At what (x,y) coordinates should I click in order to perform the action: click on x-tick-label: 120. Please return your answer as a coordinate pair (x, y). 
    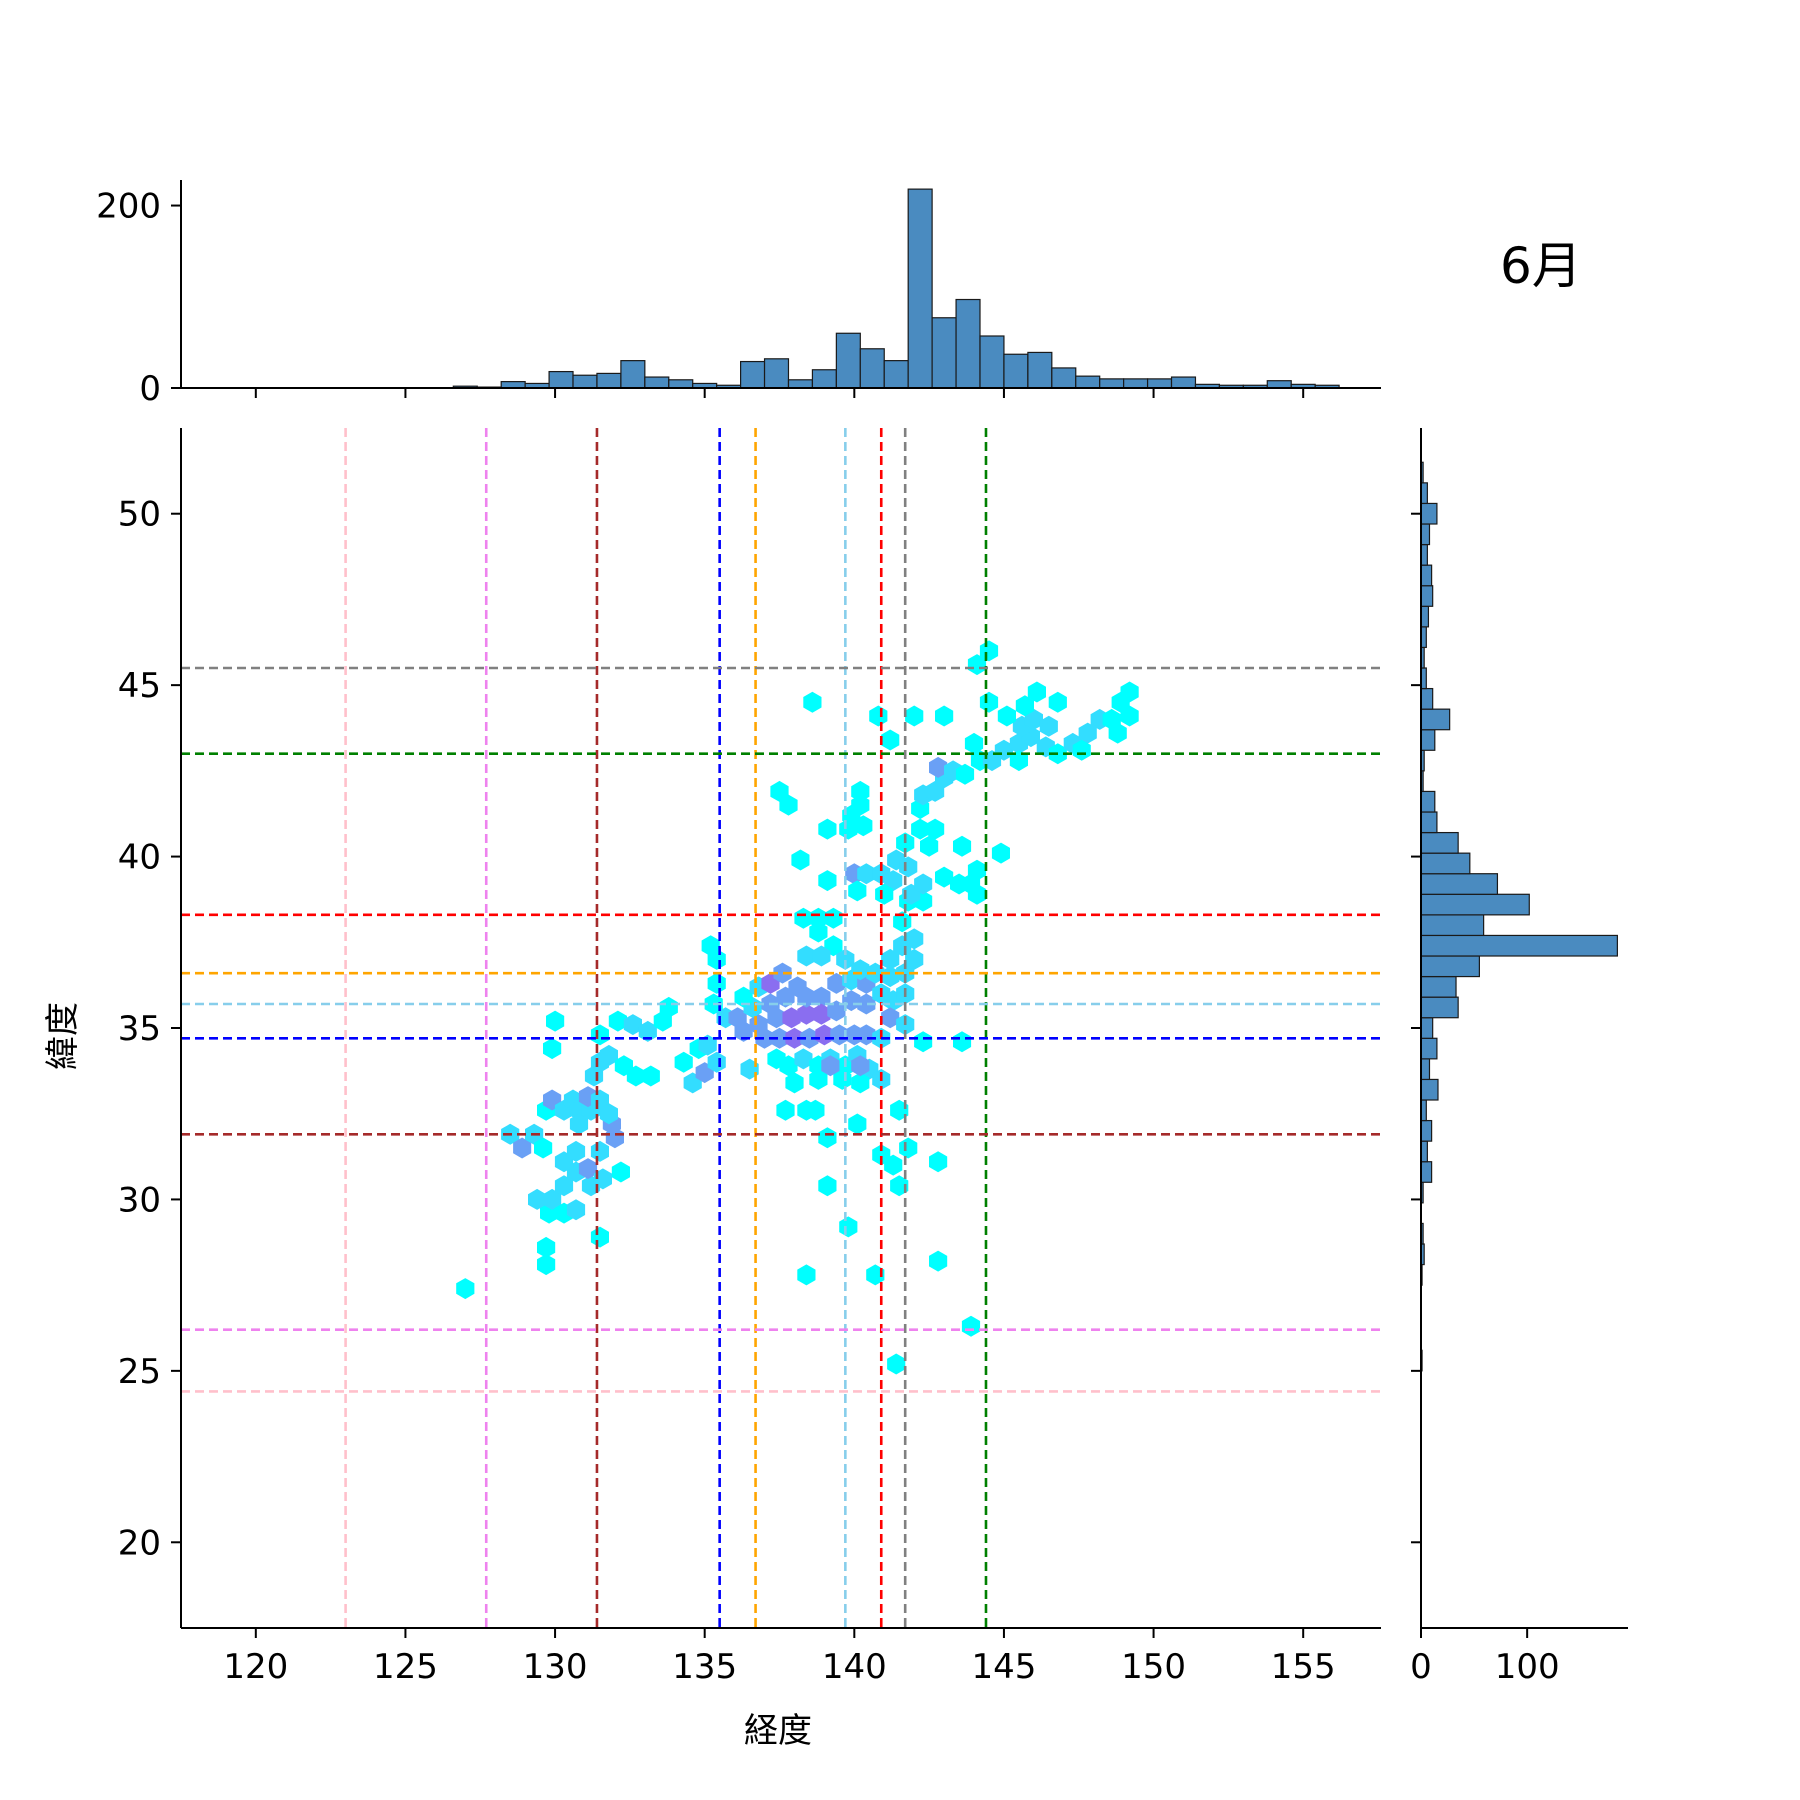
    Looking at the image, I should click on (255, 1667).